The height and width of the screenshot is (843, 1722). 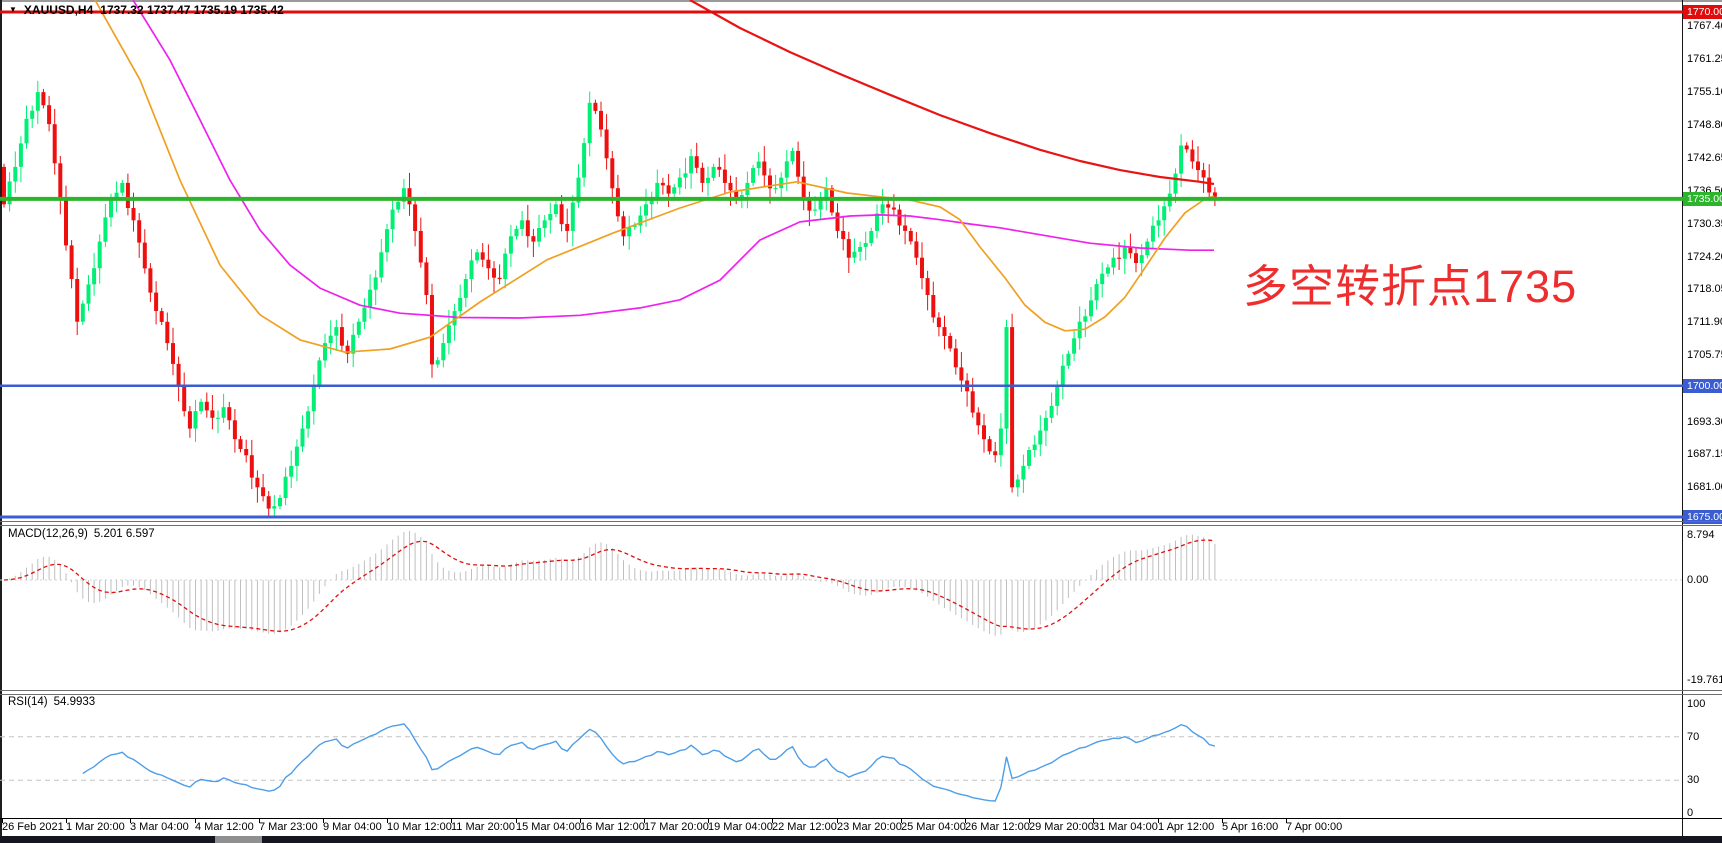 I want to click on macd-name: MACD(12,26,9), so click(x=48, y=534).